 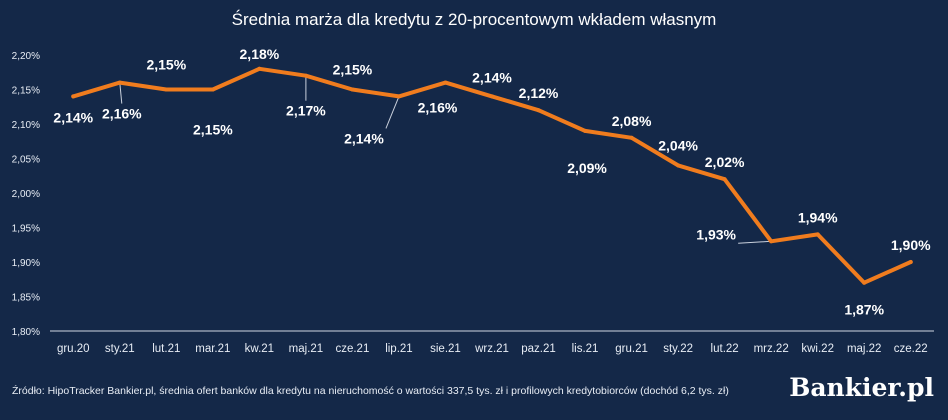 I want to click on x-tick-label: sie.21, so click(x=445, y=349).